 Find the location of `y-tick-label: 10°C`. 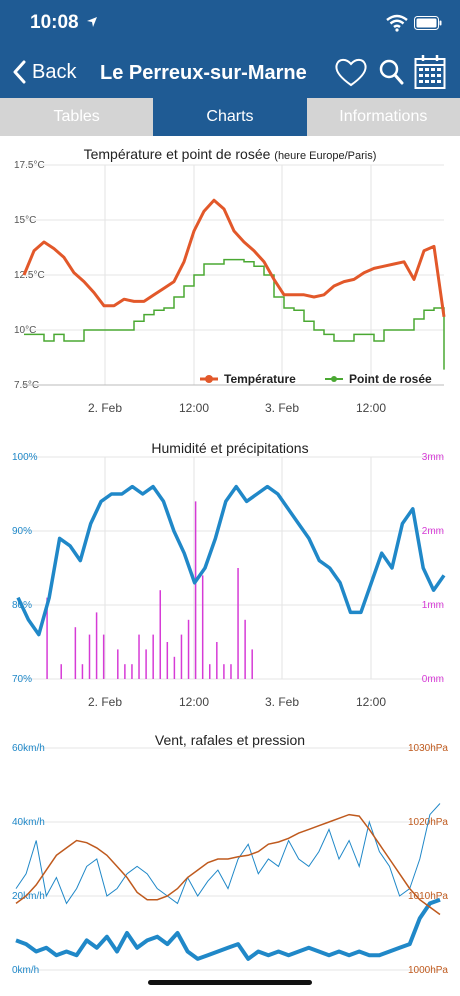

y-tick-label: 10°C is located at coordinates (25, 330).